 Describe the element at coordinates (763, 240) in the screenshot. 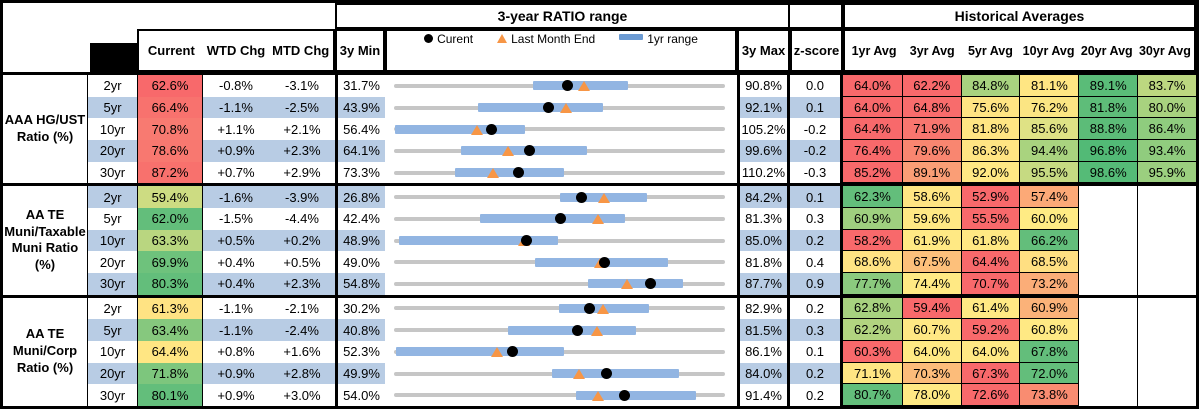

I see `3y-max-cell: 85.0%` at that location.